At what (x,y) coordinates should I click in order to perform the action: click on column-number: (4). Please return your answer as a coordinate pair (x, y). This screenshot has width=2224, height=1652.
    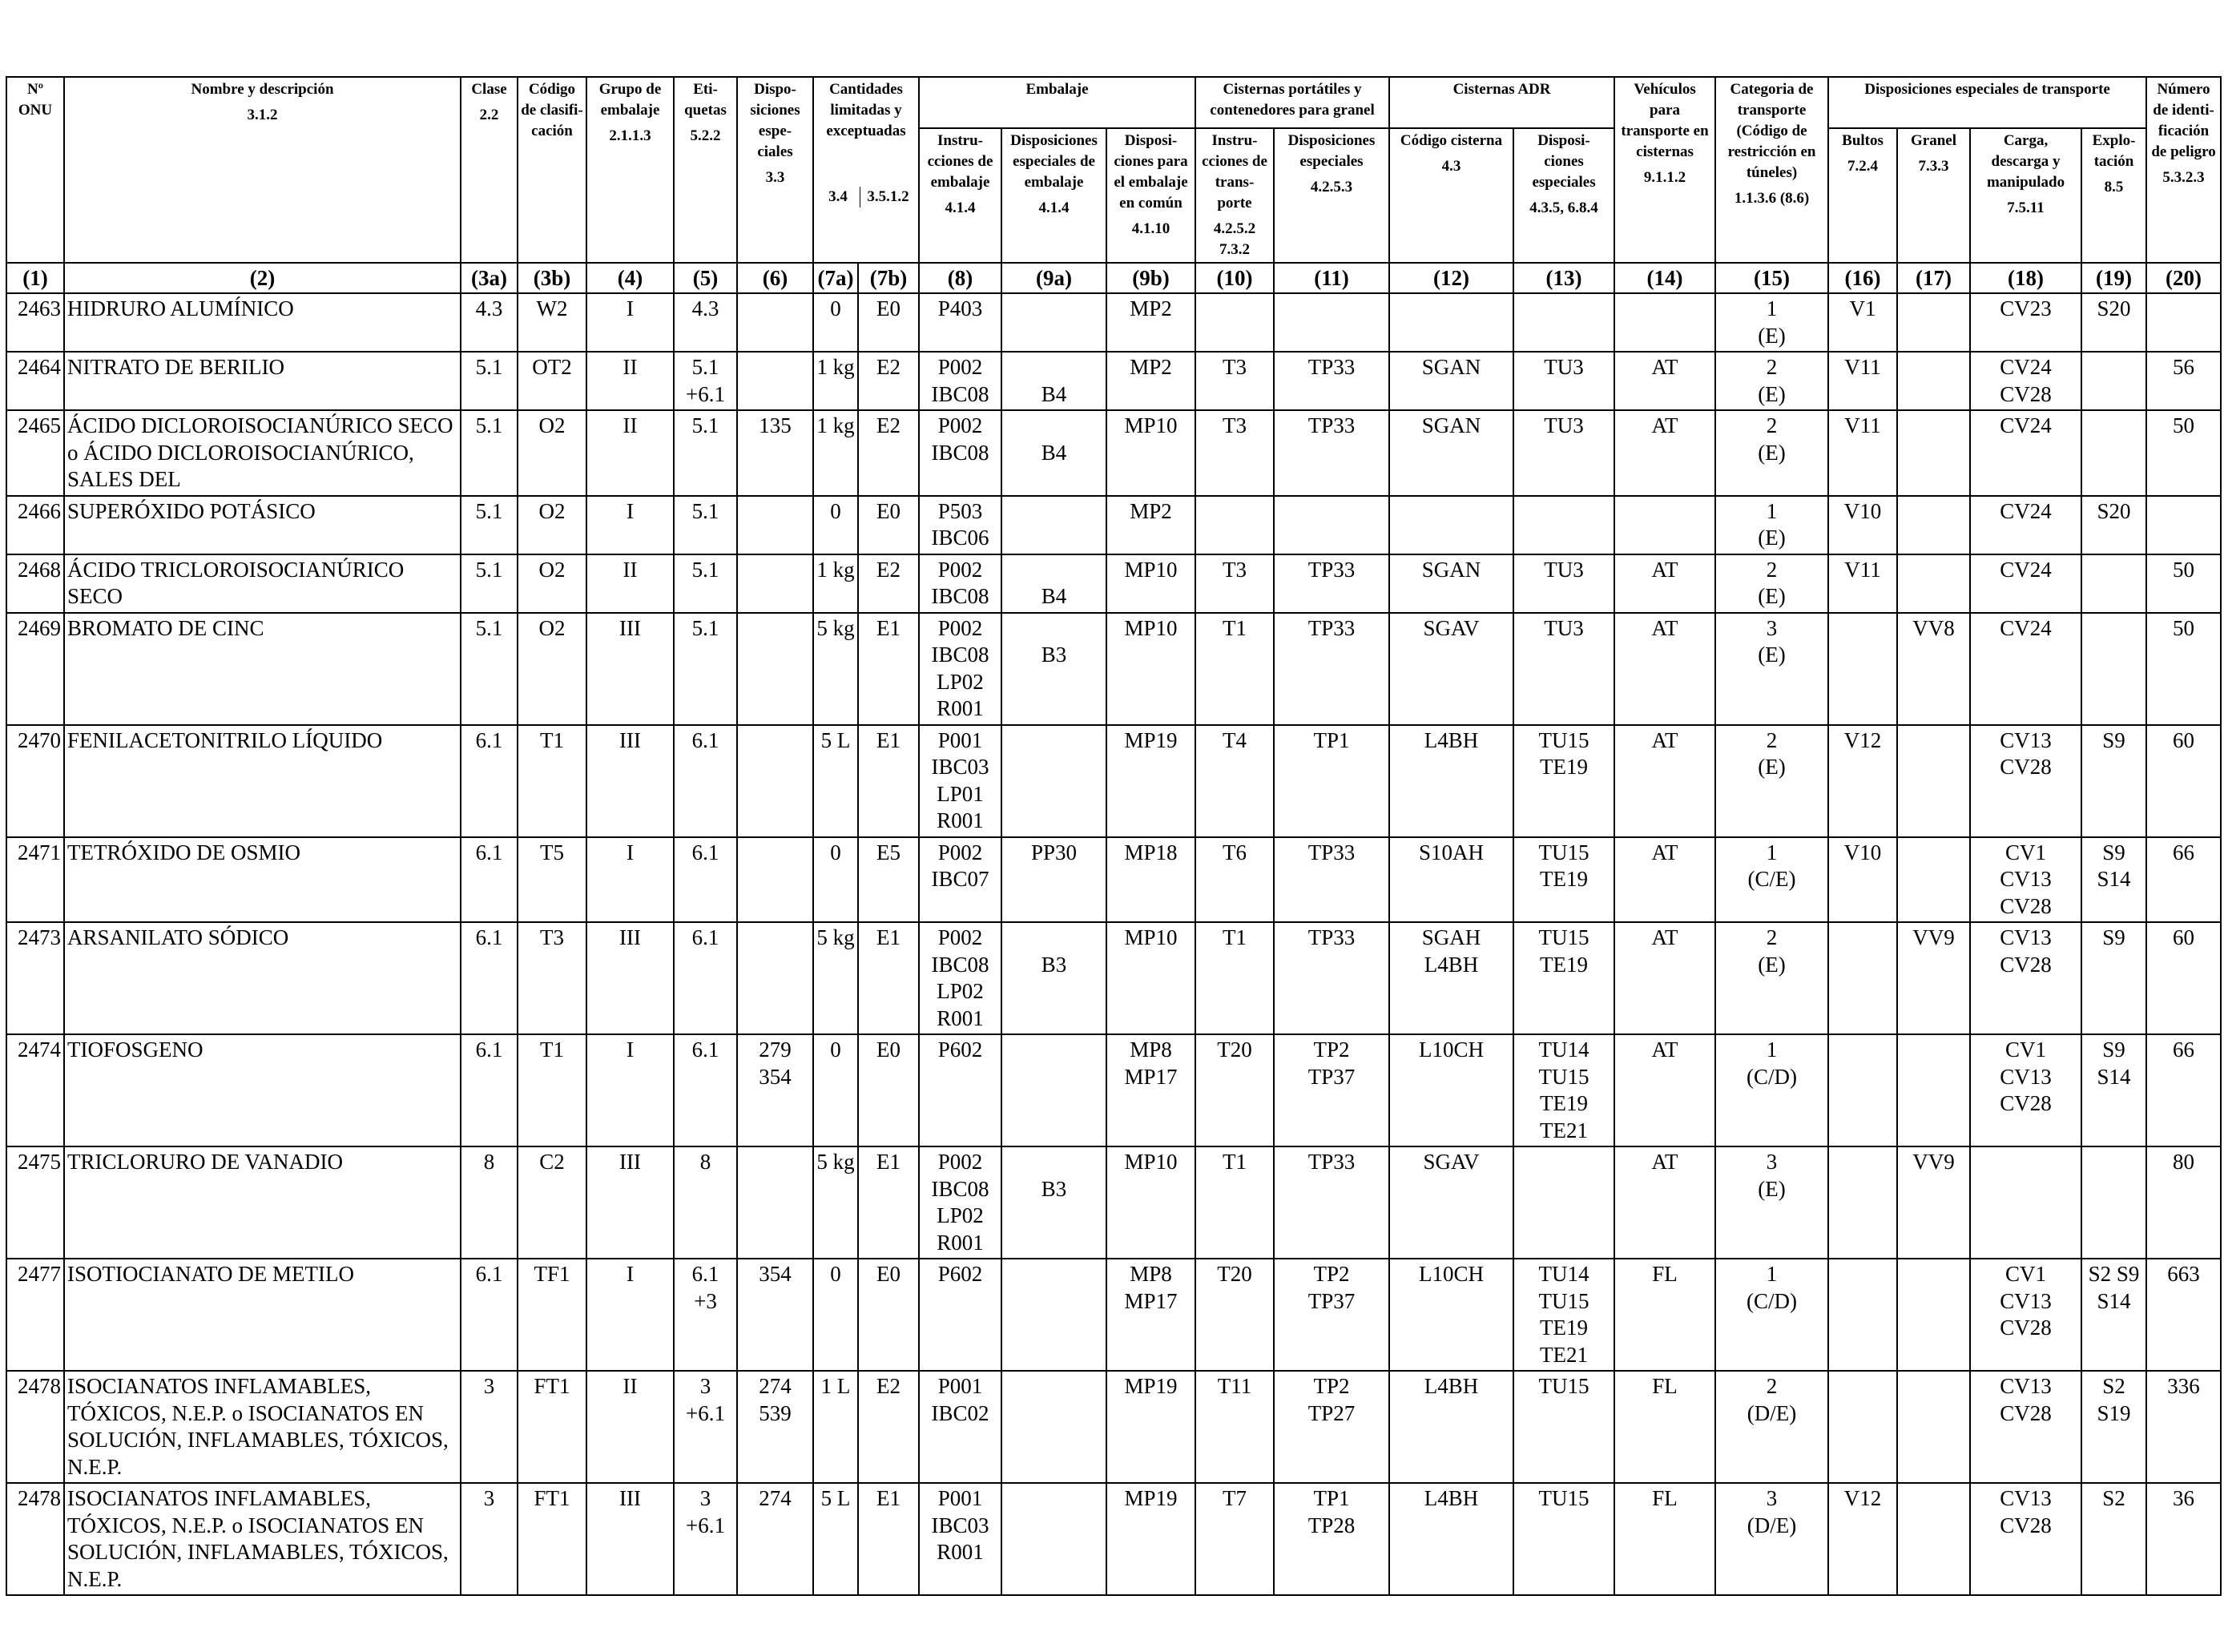
    Looking at the image, I should click on (630, 278).